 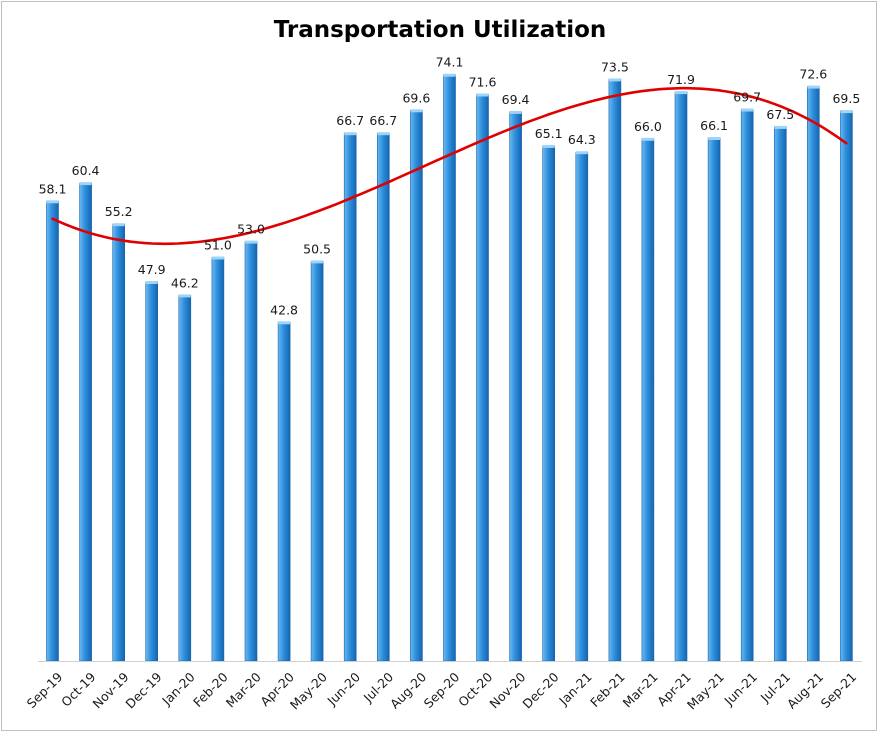 I want to click on x-tick-Dec-19: Dec-19, so click(x=143, y=690).